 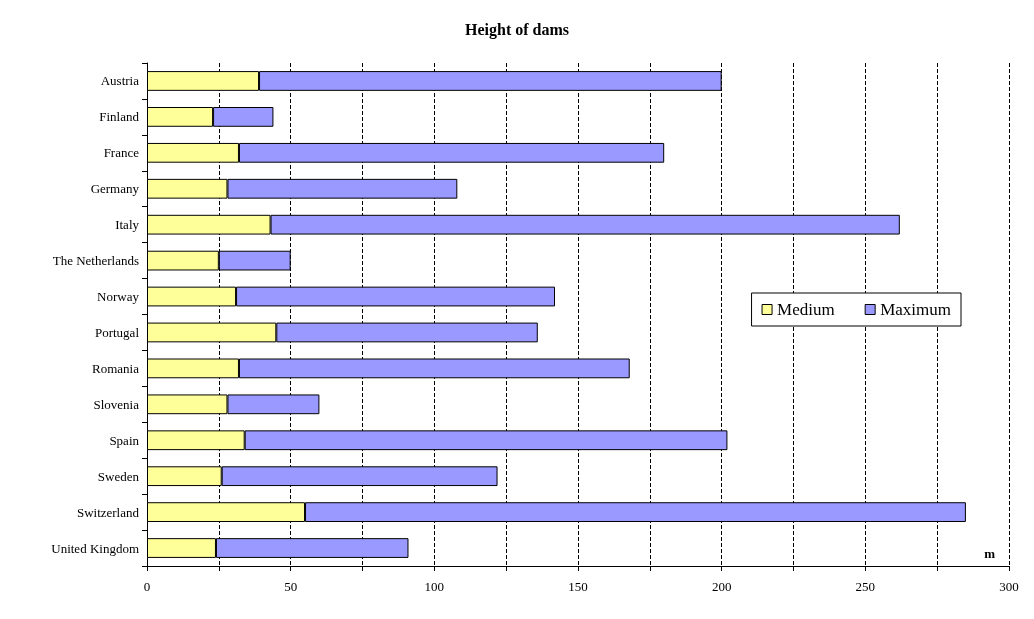 I want to click on y-tick-label: Slovenia, so click(x=116, y=404).